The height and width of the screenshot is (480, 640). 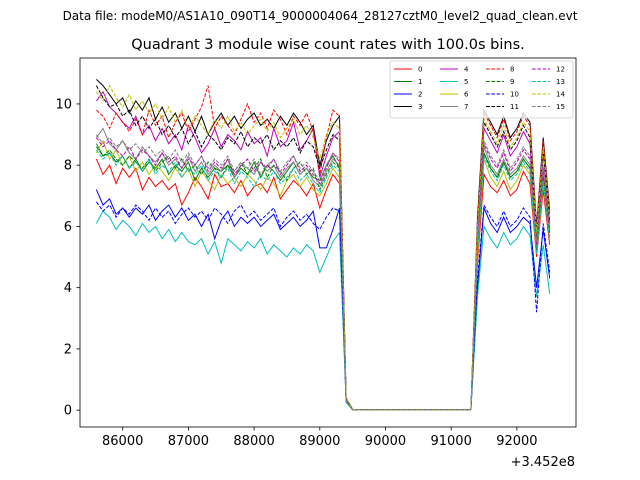 I want to click on legend-label-5: 5, so click(x=466, y=82).